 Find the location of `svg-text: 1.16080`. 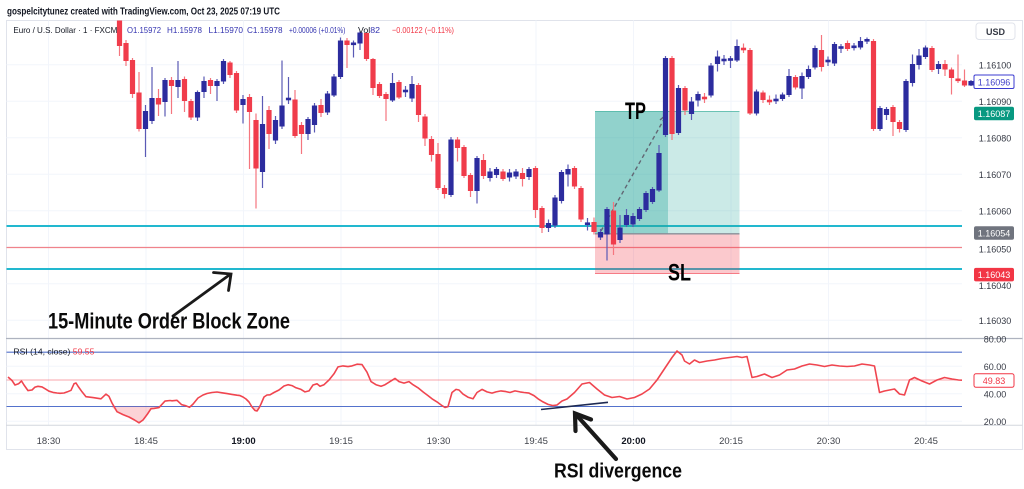

svg-text: 1.16080 is located at coordinates (995, 139).